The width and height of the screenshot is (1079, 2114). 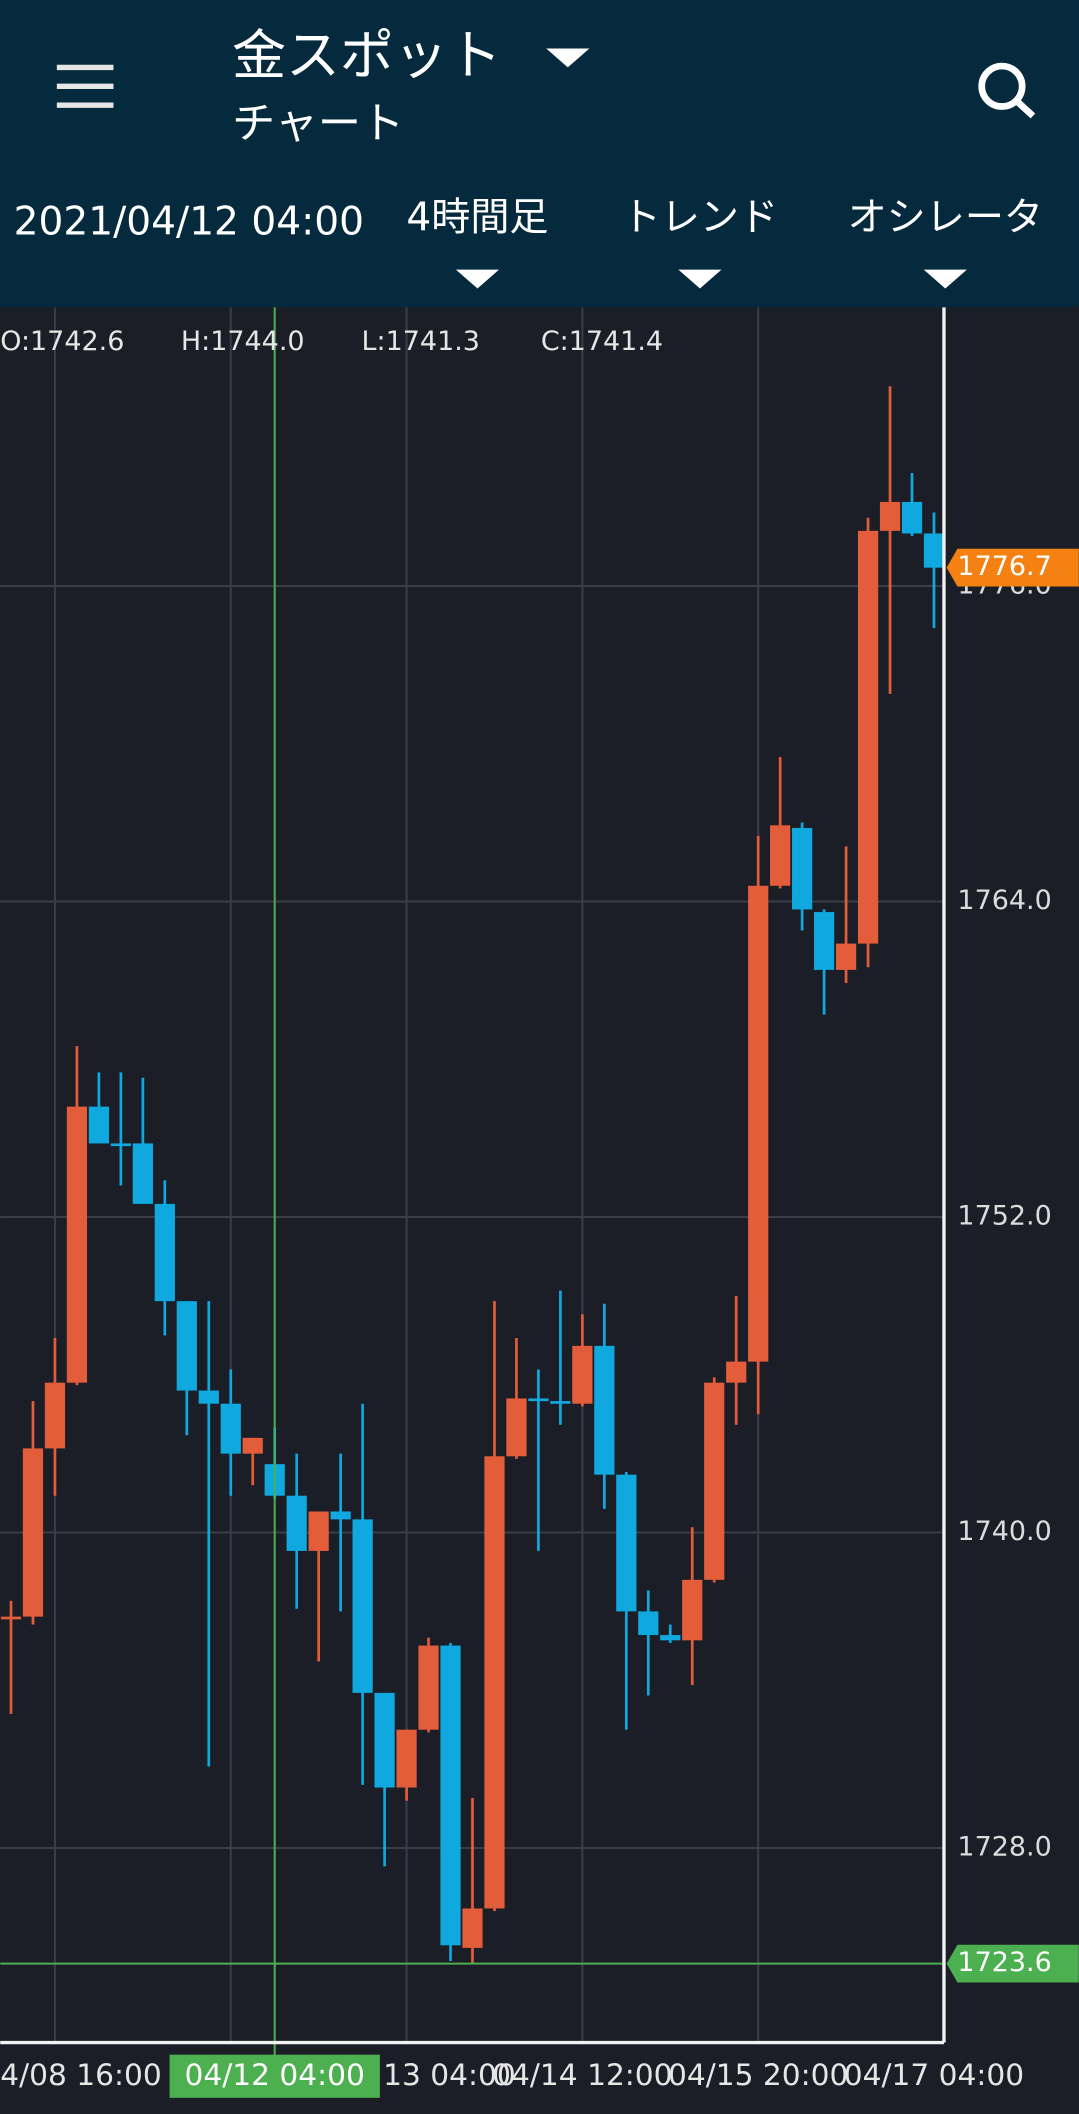 I want to click on last-price-tag, so click(x=1012, y=567).